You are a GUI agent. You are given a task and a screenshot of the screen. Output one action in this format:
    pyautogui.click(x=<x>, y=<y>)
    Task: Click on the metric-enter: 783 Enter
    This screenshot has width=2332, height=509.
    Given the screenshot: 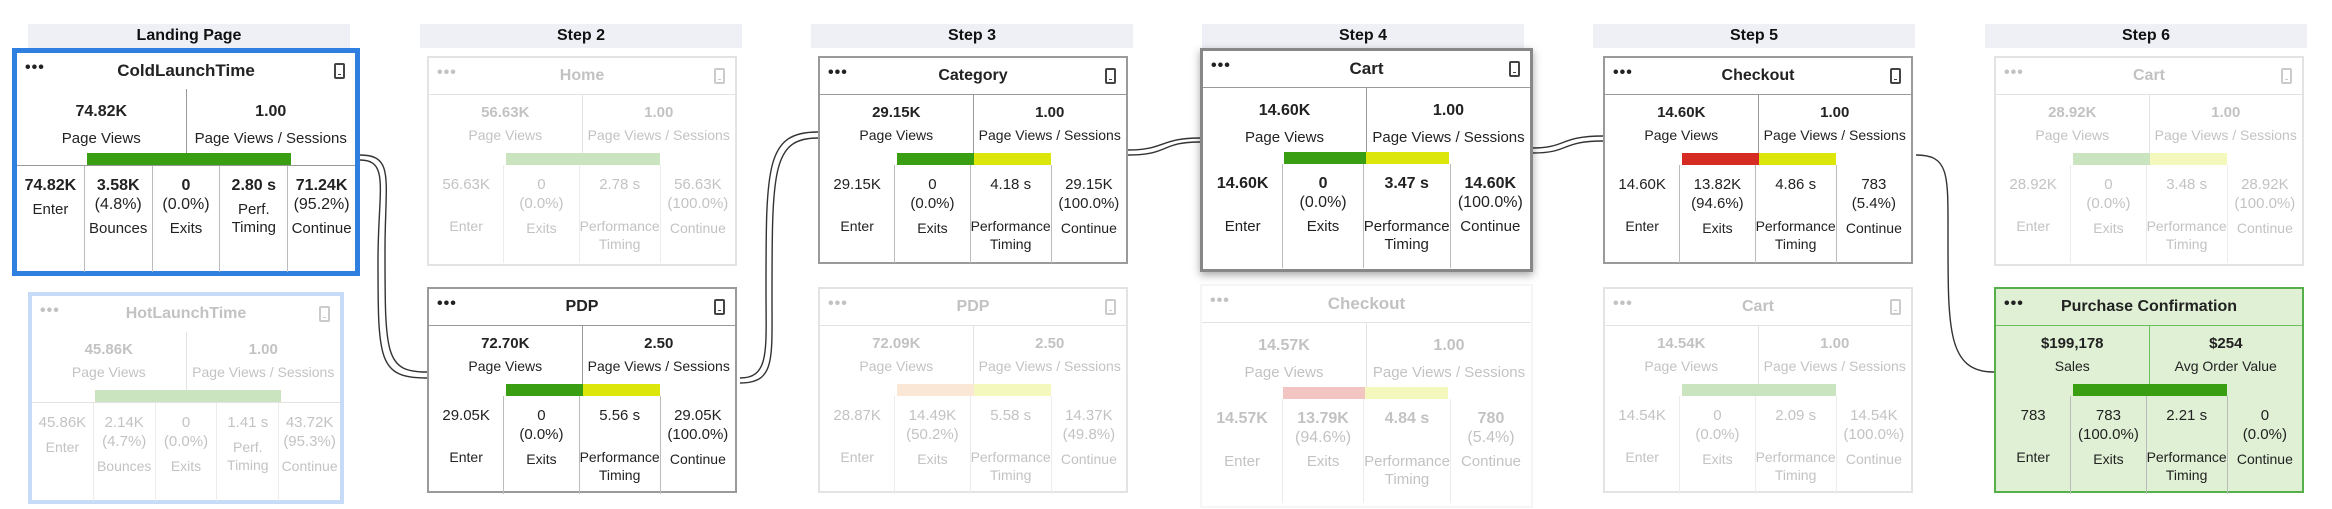 What is the action you would take?
    pyautogui.click(x=2033, y=436)
    